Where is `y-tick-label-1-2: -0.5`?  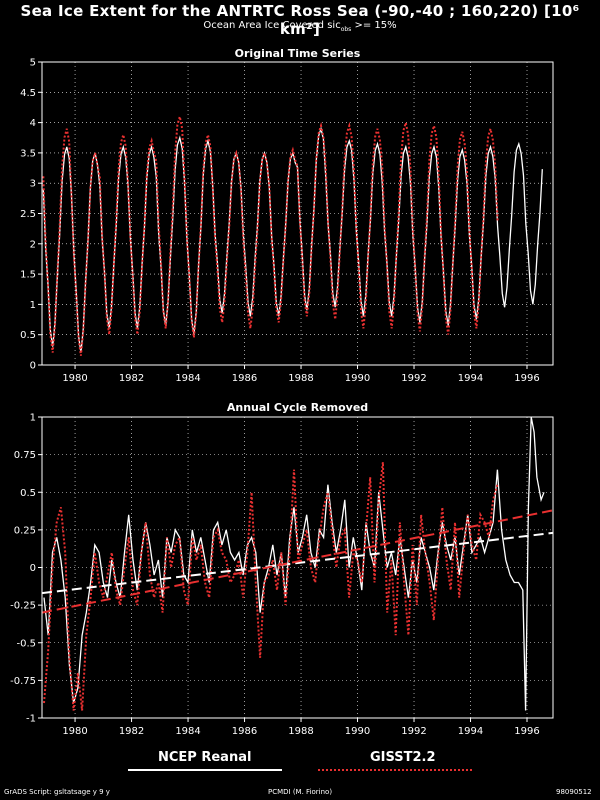
y-tick-label-1-2: -0.5 is located at coordinates (26, 643).